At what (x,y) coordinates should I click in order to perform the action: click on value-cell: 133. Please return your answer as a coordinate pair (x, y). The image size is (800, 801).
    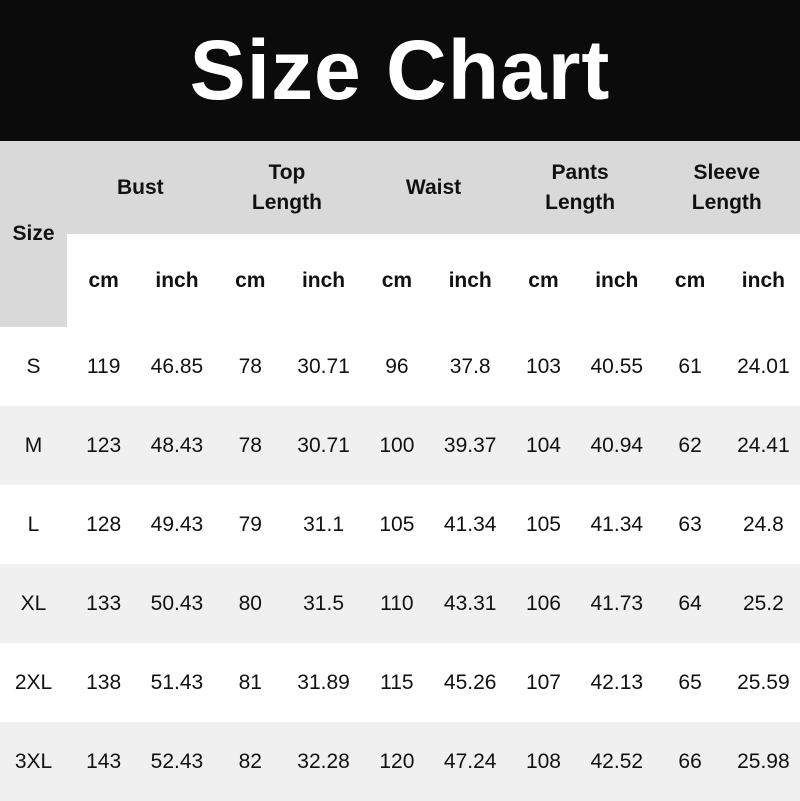
    Looking at the image, I should click on (104, 603).